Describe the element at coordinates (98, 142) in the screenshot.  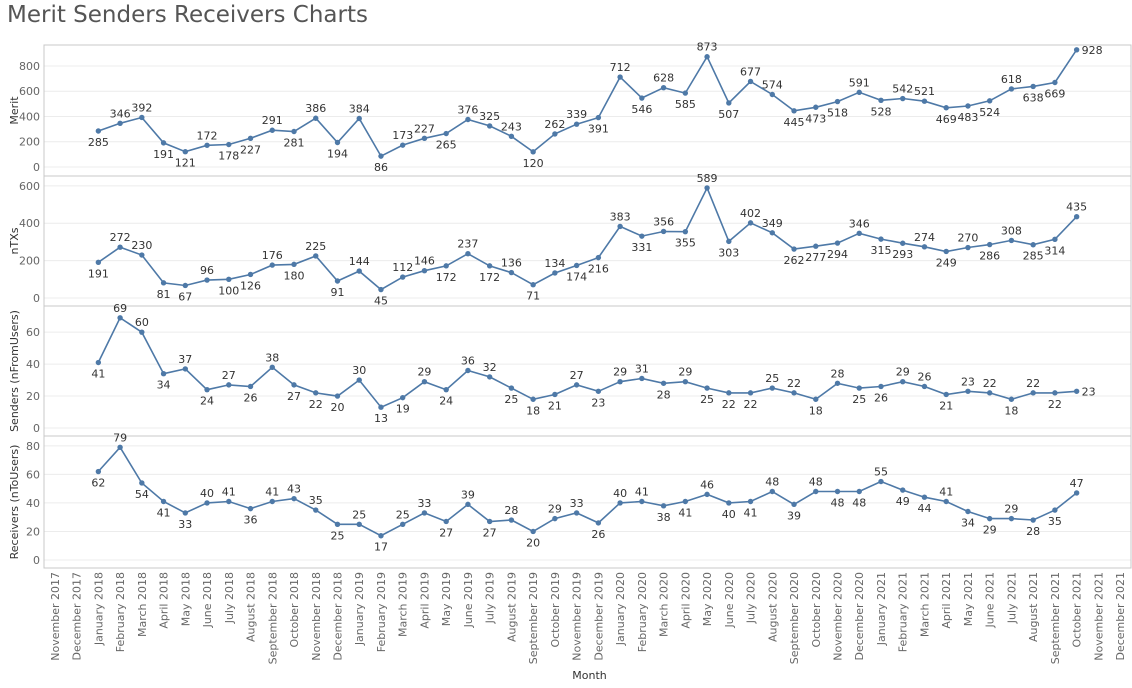
I see `data-label: 285` at that location.